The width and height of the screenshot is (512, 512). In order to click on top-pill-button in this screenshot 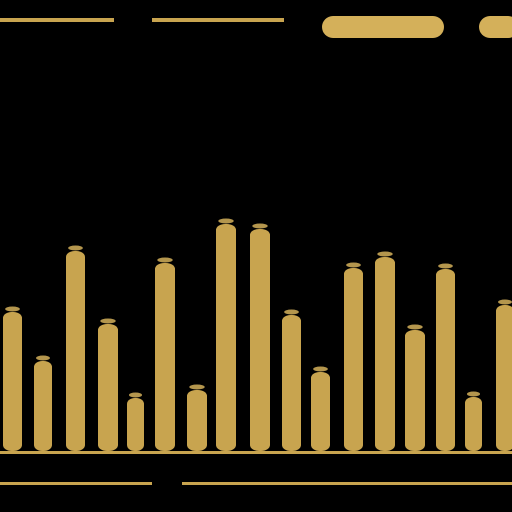, I will do `click(383, 27)`.